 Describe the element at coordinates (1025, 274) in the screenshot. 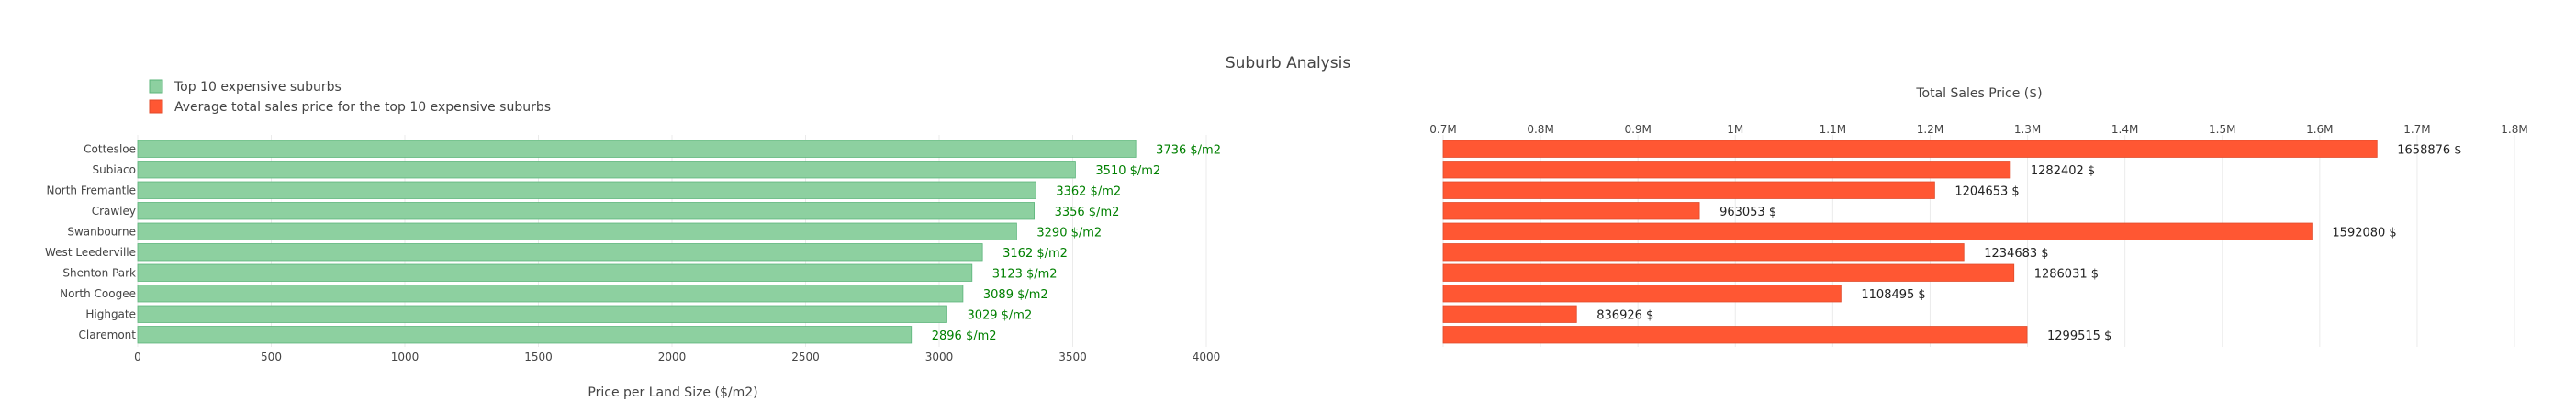

I see `data-label: 3123 $/m2` at that location.